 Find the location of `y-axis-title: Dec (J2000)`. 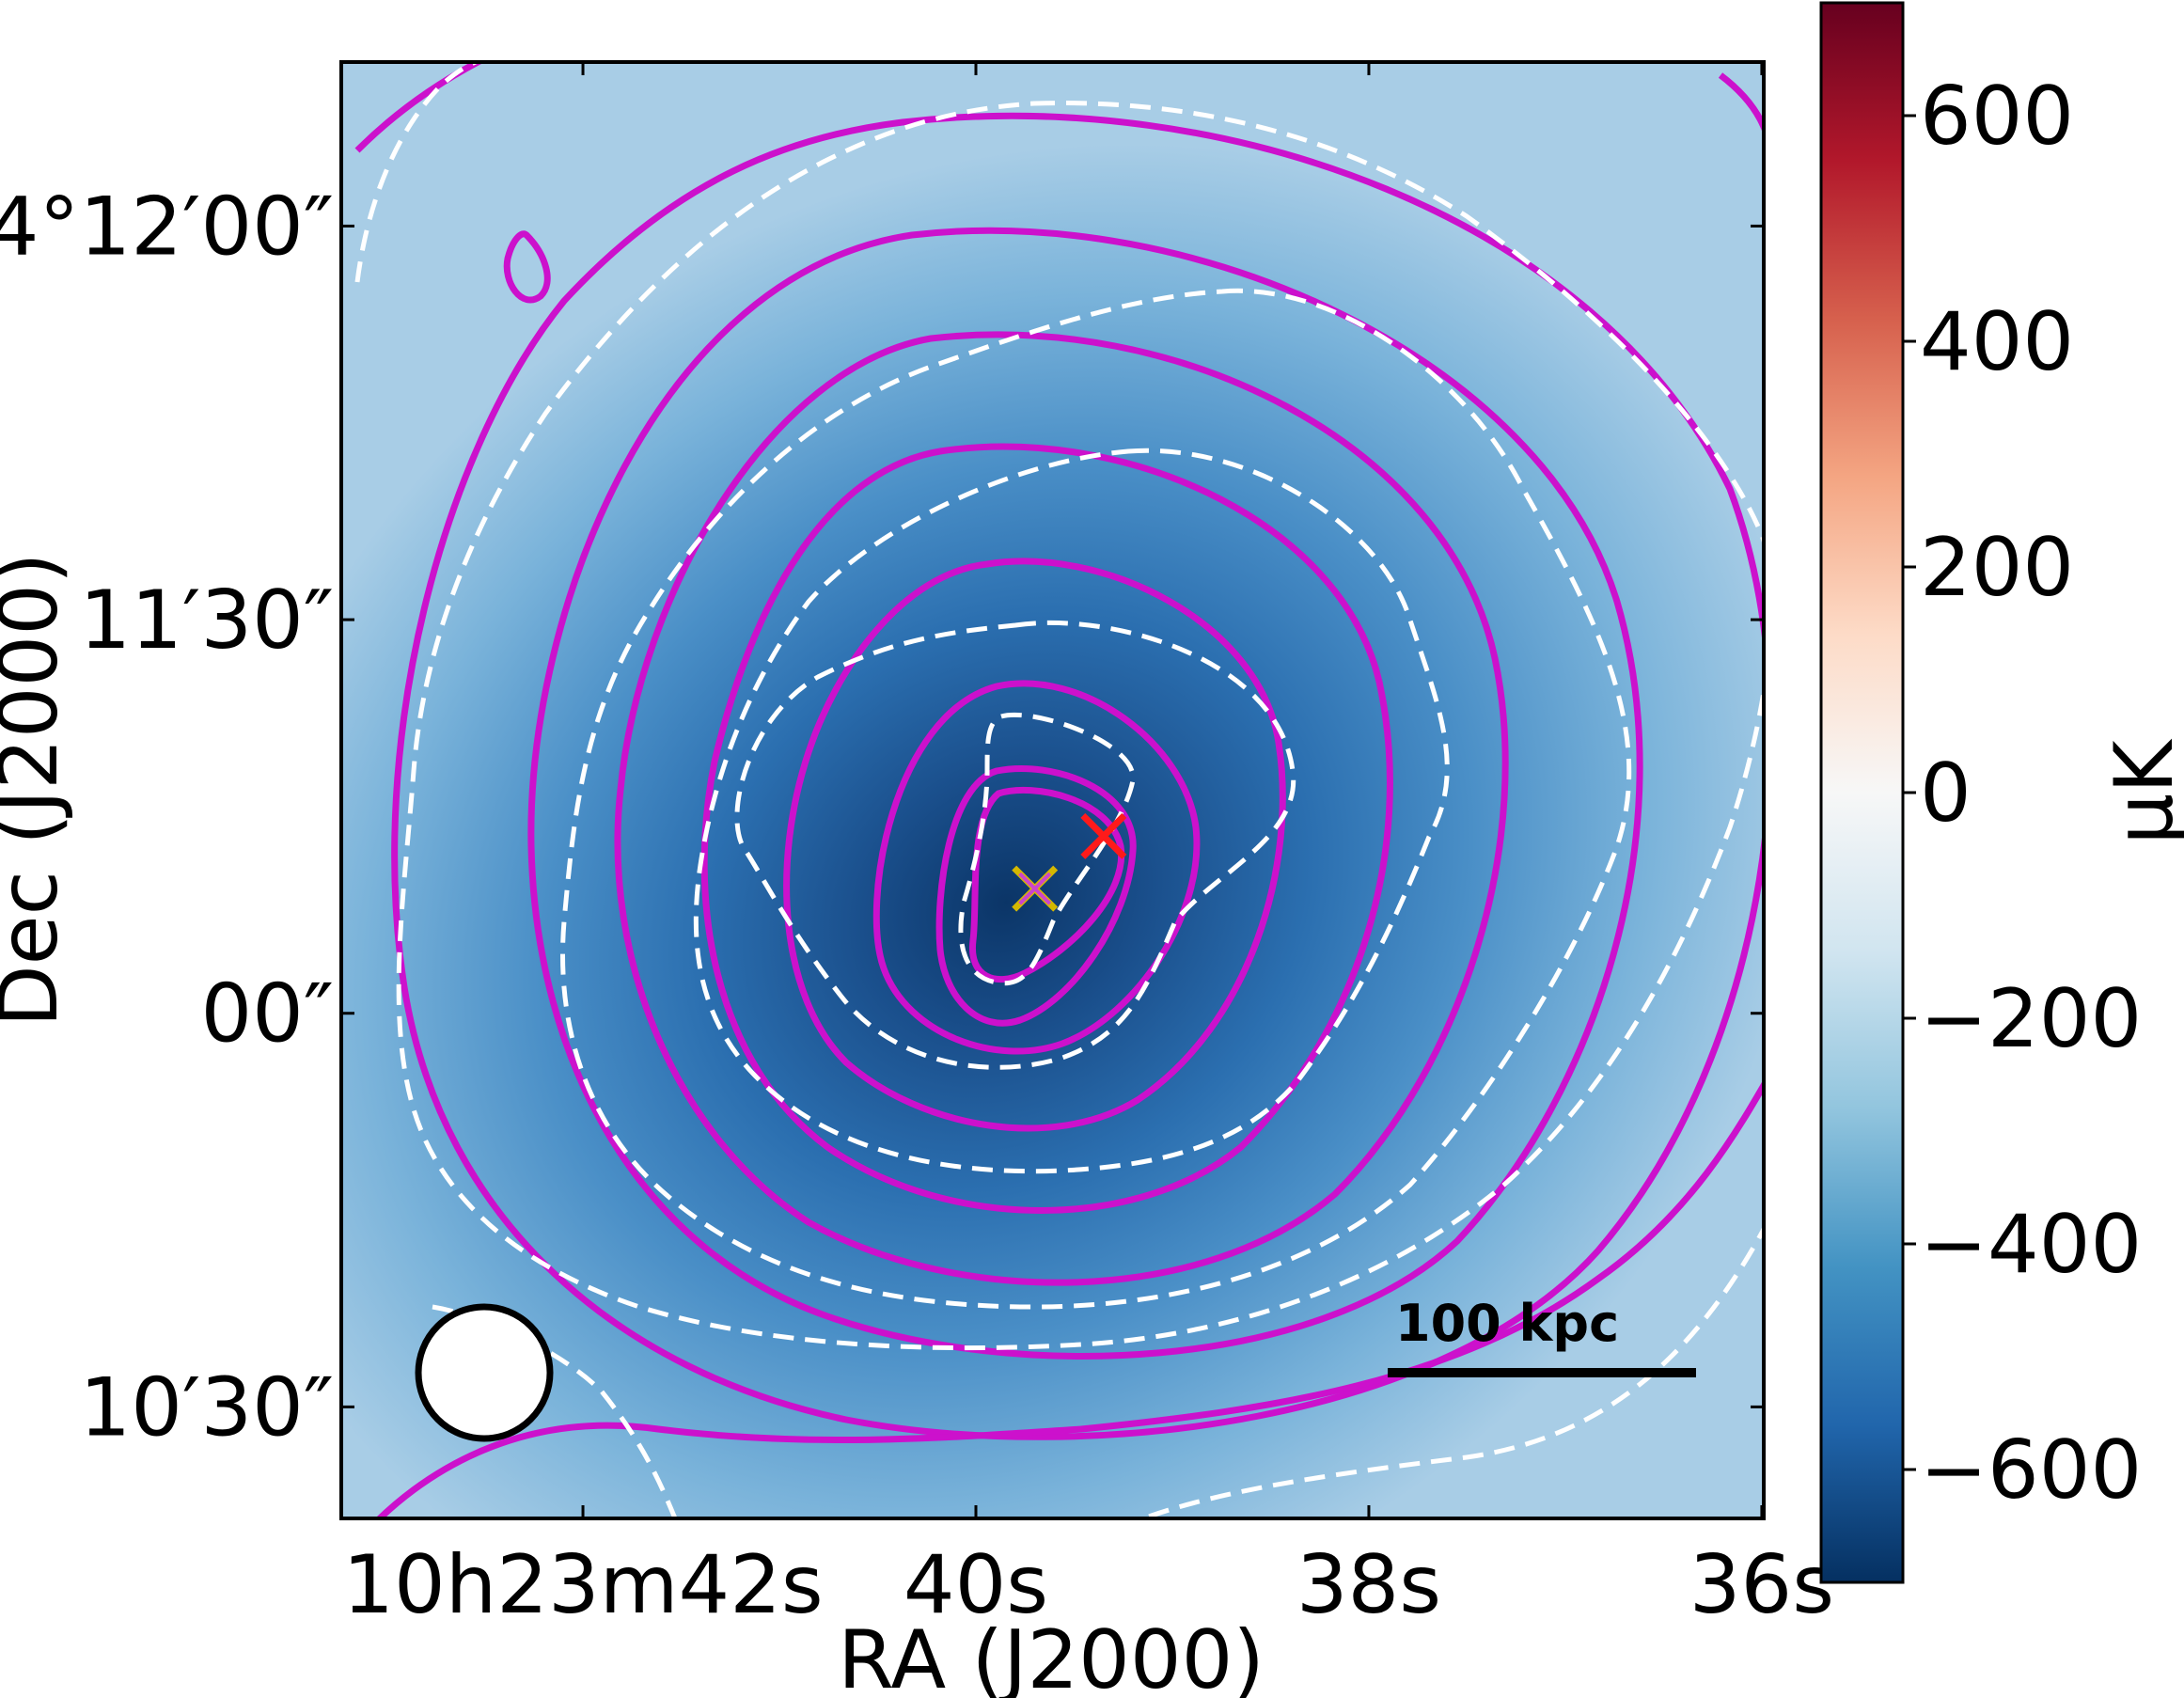

y-axis-title: Dec (J2000) is located at coordinates (38, 789).